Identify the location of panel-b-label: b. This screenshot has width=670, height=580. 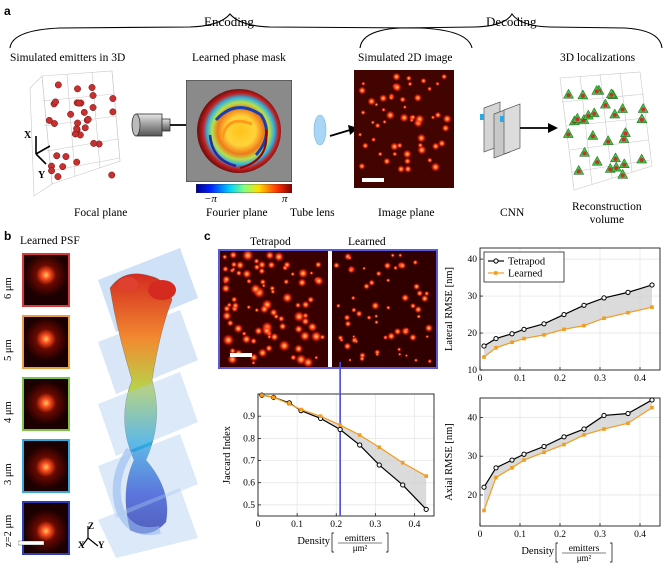
(8, 236).